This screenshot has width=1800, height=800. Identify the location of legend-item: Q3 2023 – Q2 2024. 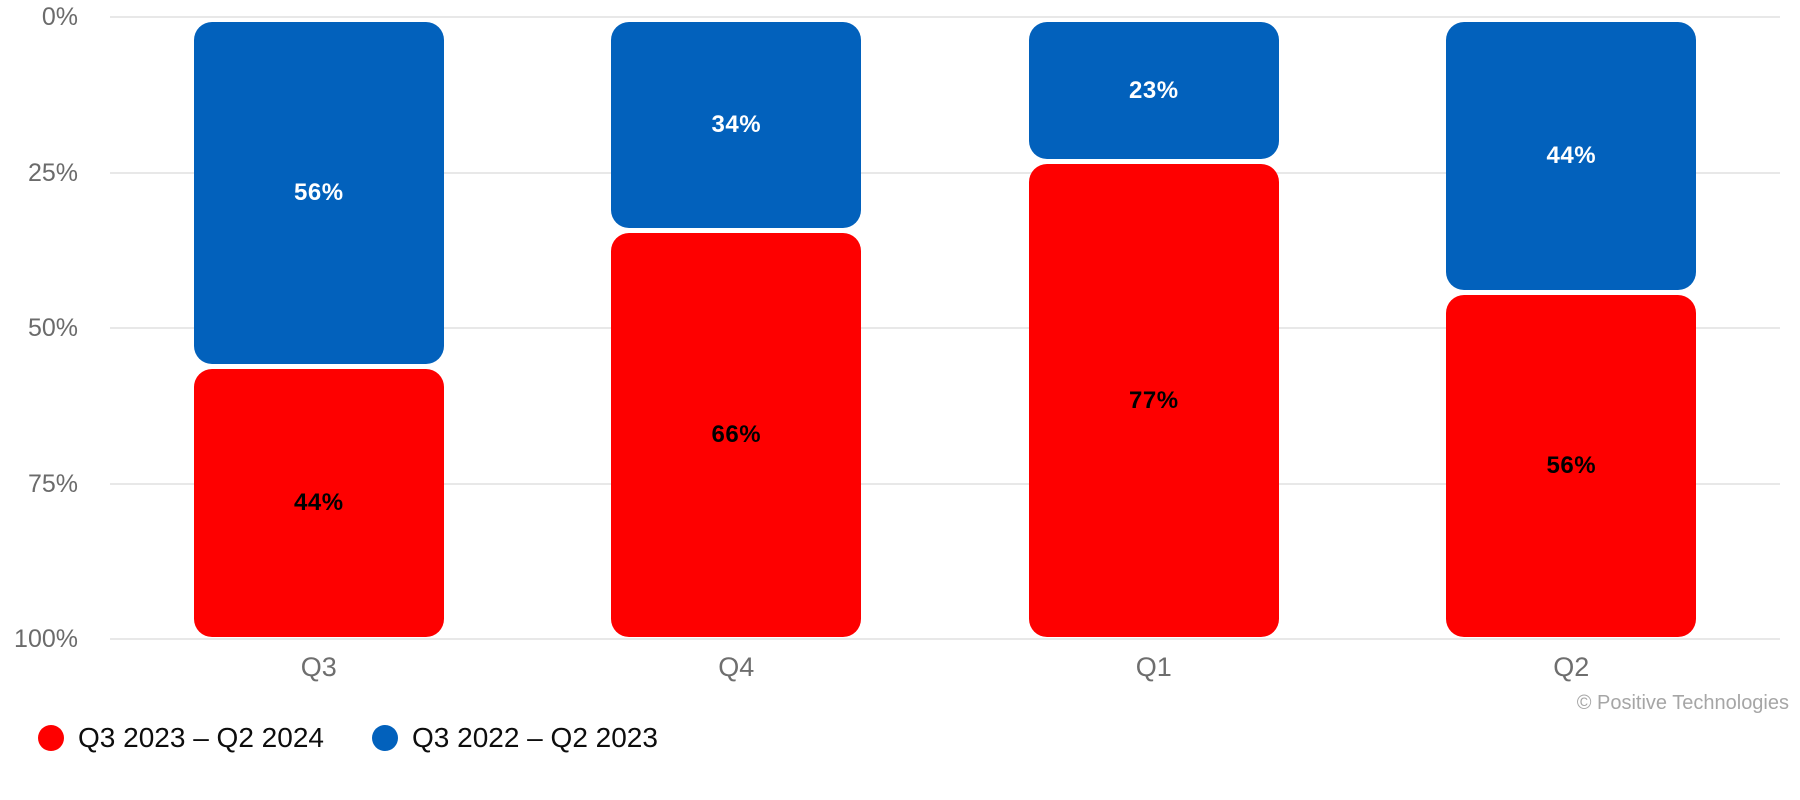
(181, 738).